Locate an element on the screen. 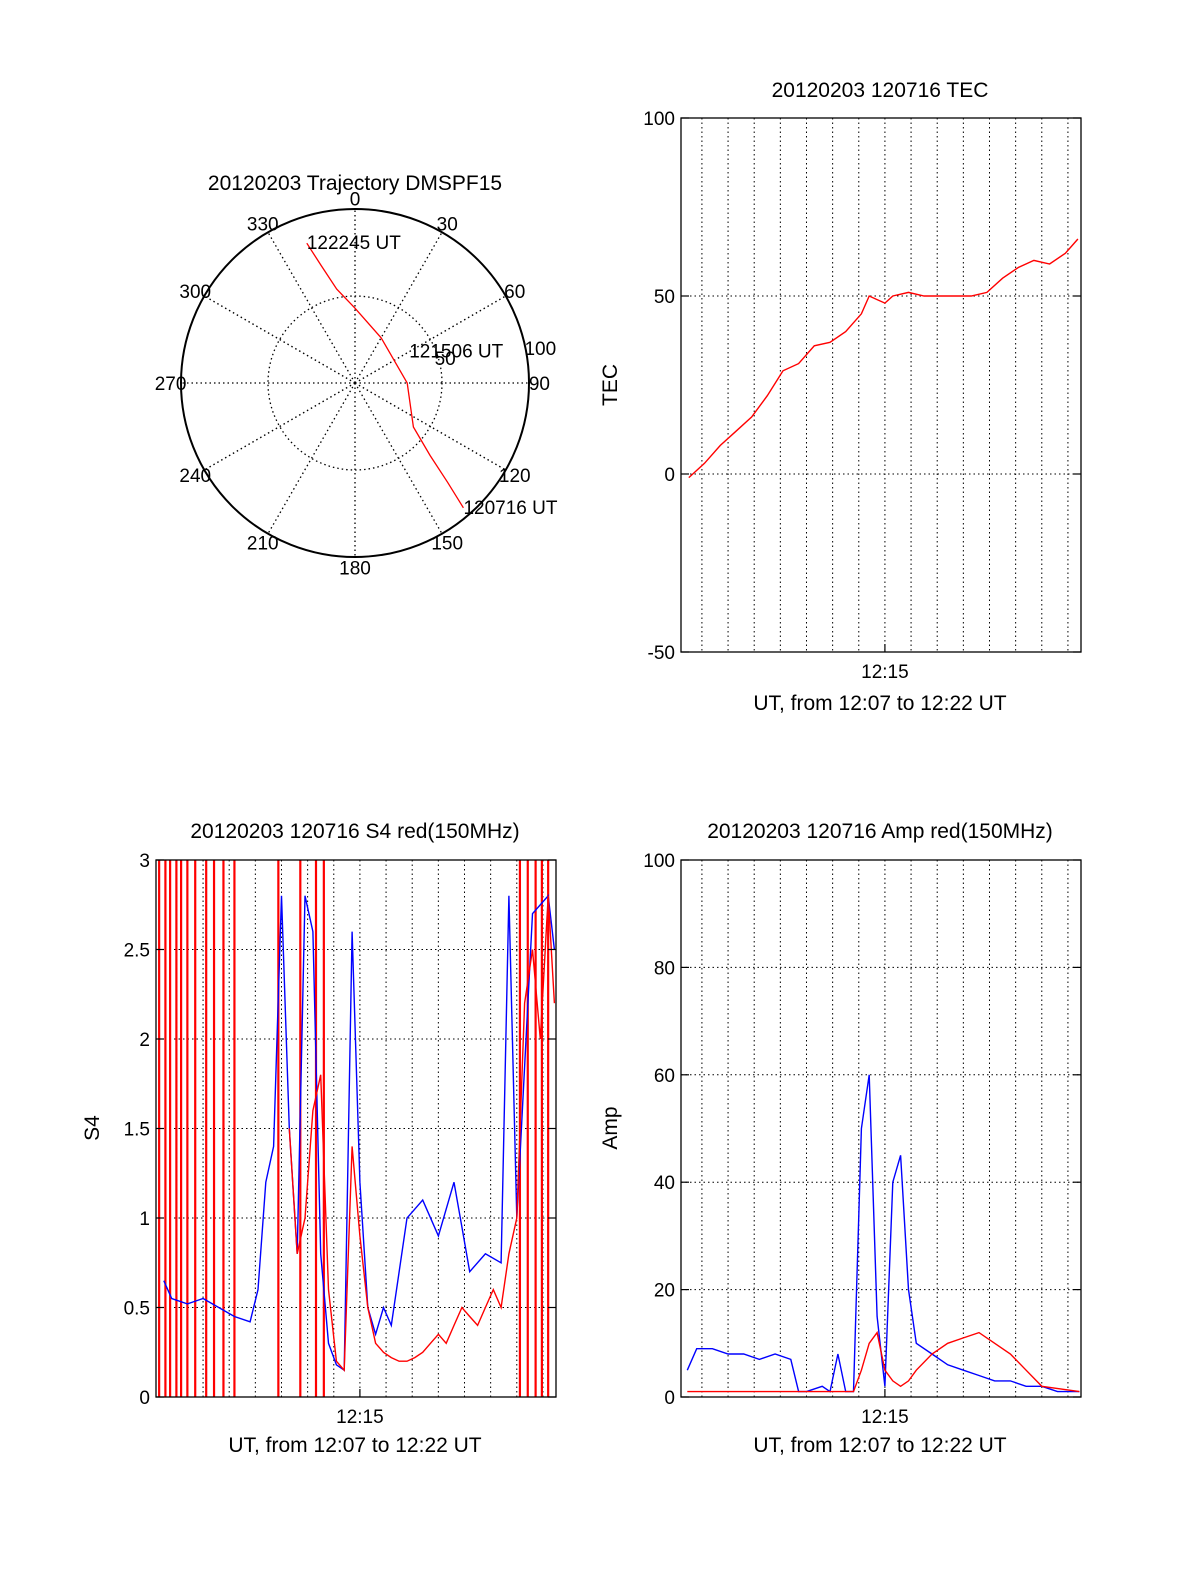  s4-title: 20120203 120716 S4 red(150MHz) is located at coordinates (354, 831).